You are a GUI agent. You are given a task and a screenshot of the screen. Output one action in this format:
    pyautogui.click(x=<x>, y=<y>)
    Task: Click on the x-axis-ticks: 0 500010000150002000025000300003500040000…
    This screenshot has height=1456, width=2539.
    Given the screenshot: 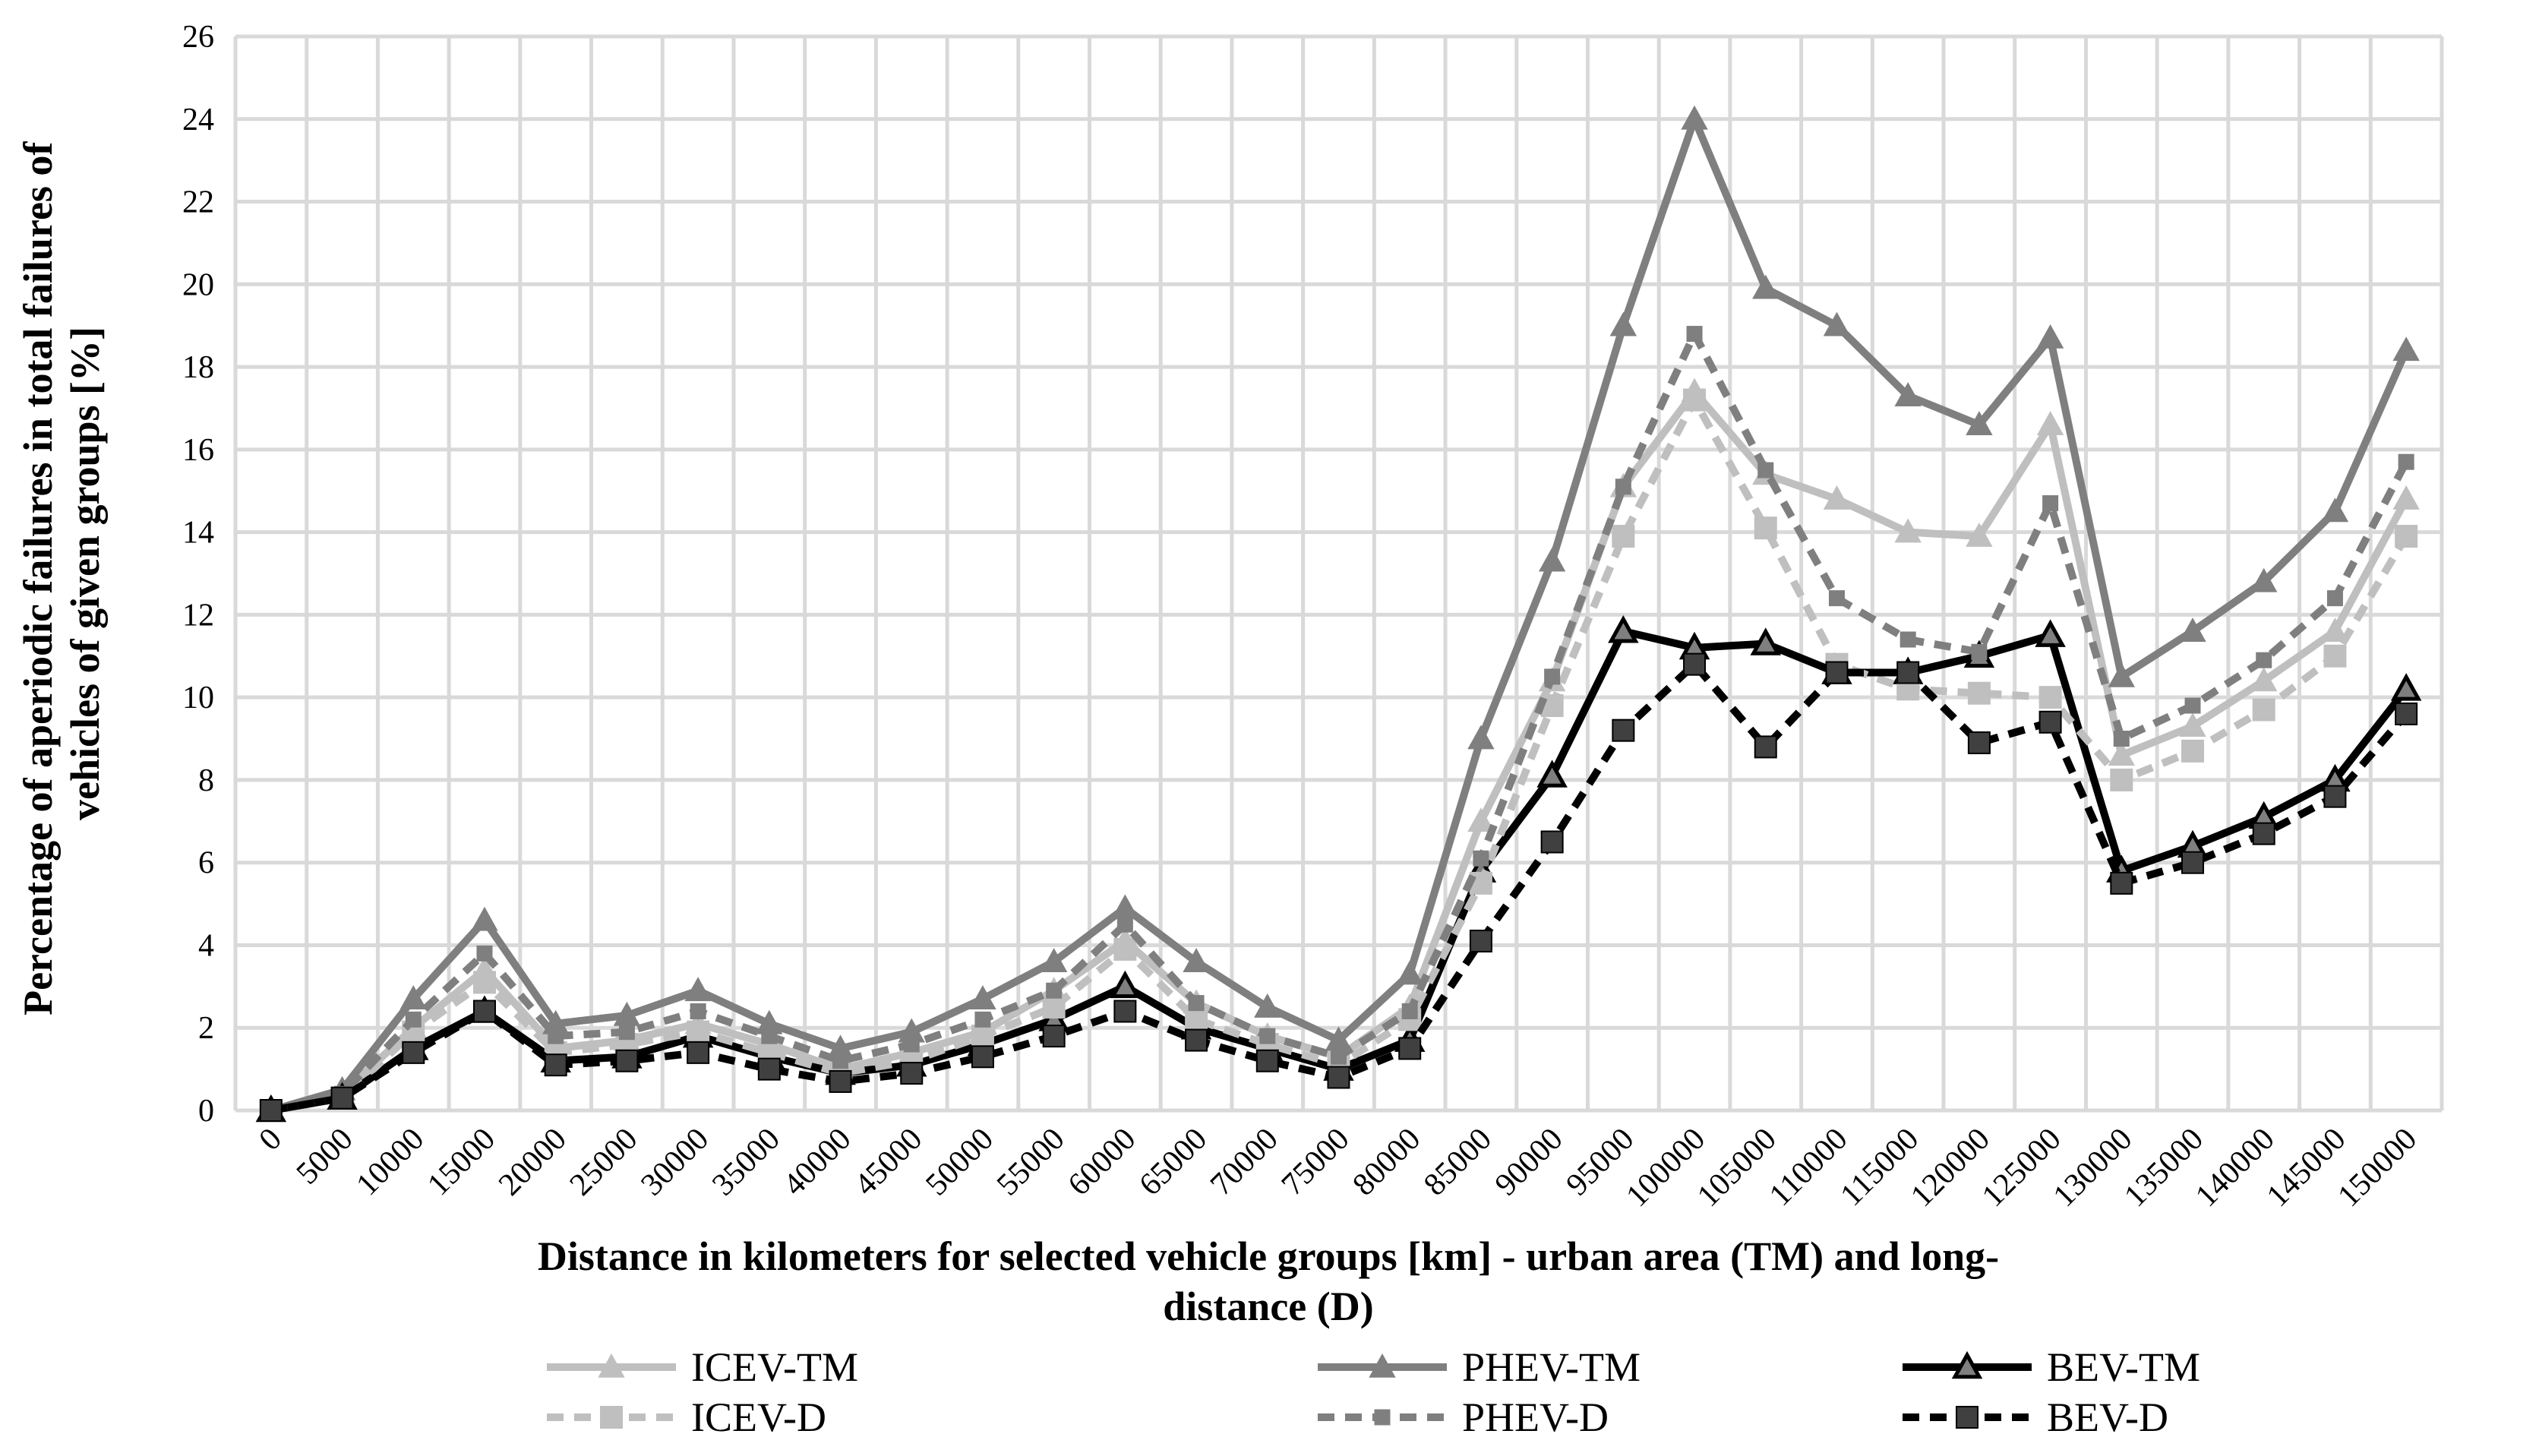 What is the action you would take?
    pyautogui.click(x=1338, y=1168)
    